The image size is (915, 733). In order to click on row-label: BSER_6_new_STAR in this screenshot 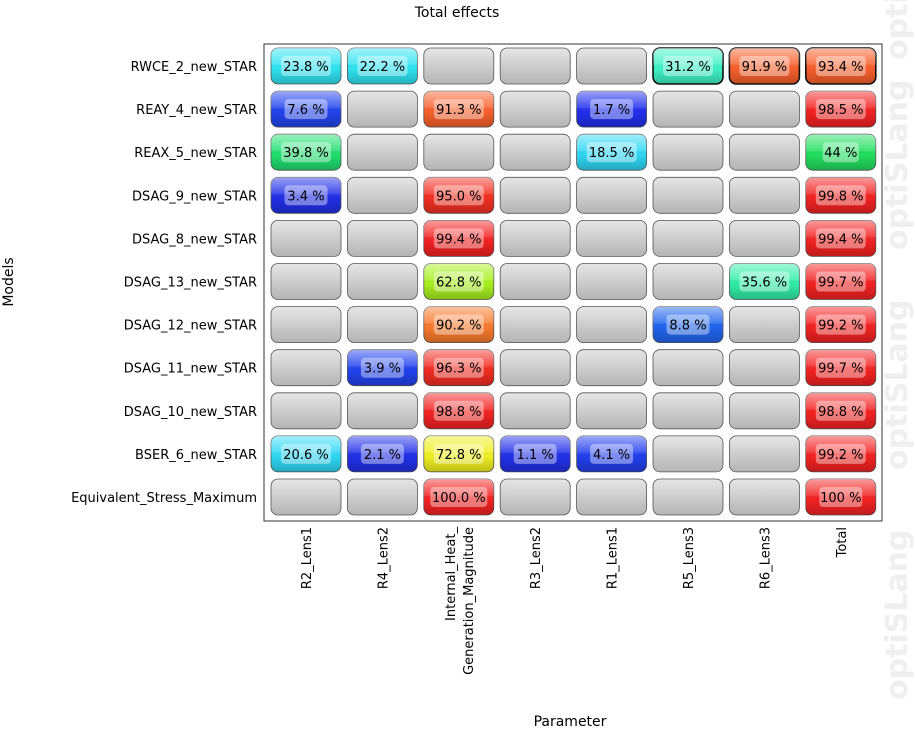, I will do `click(196, 455)`.